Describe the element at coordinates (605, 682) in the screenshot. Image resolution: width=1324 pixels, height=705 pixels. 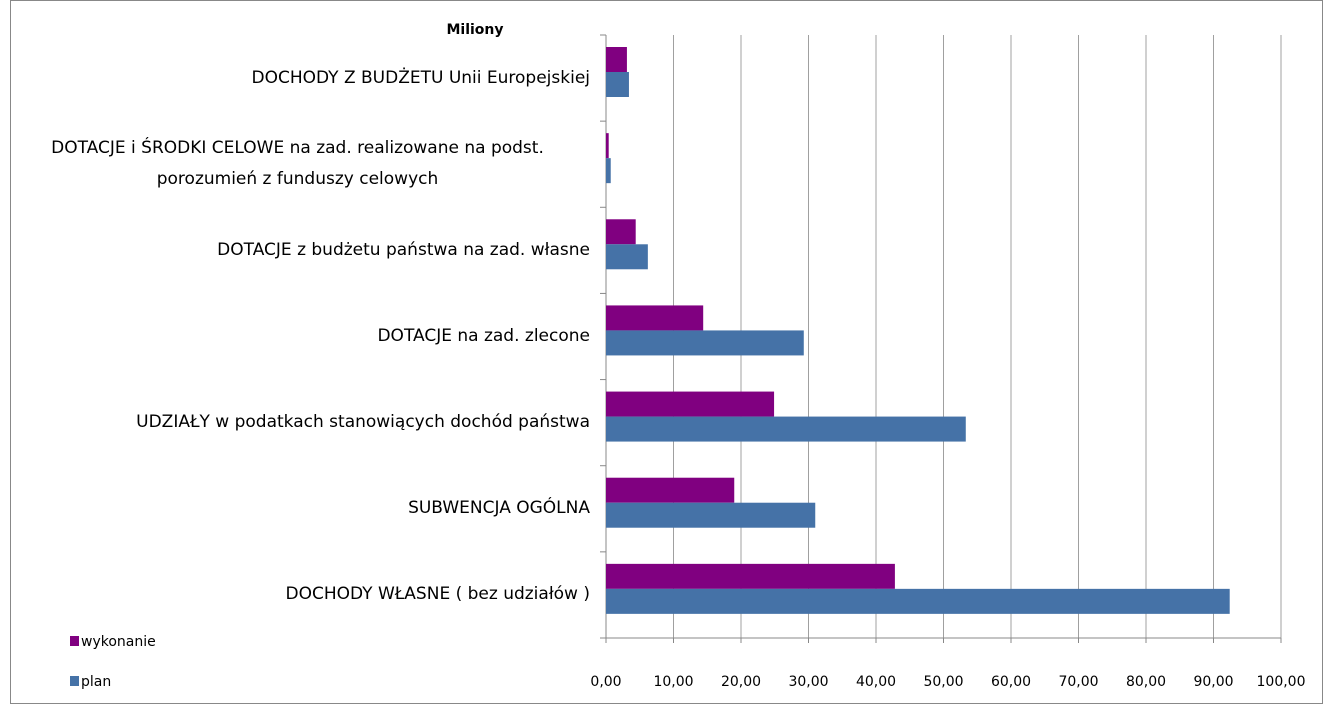
I see `x-tick-label: 0,00` at that location.